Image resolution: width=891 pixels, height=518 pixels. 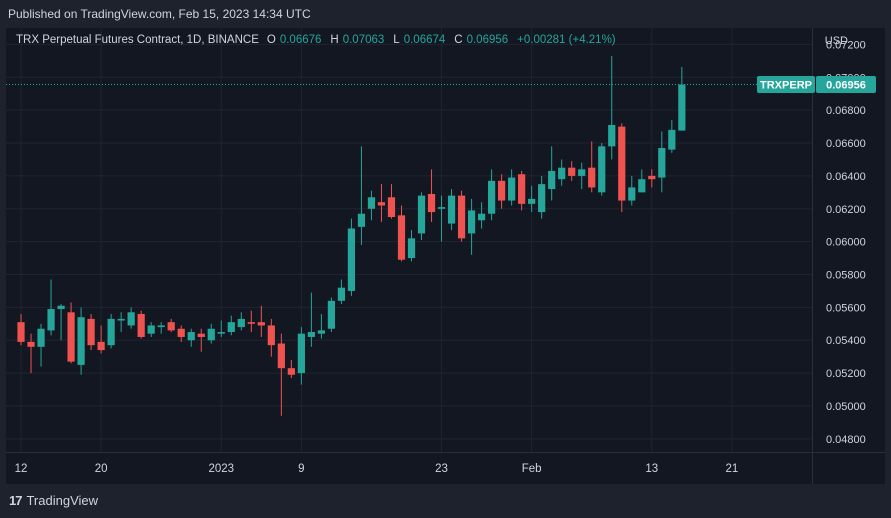 I want to click on close-value: 0.06956, so click(x=487, y=40).